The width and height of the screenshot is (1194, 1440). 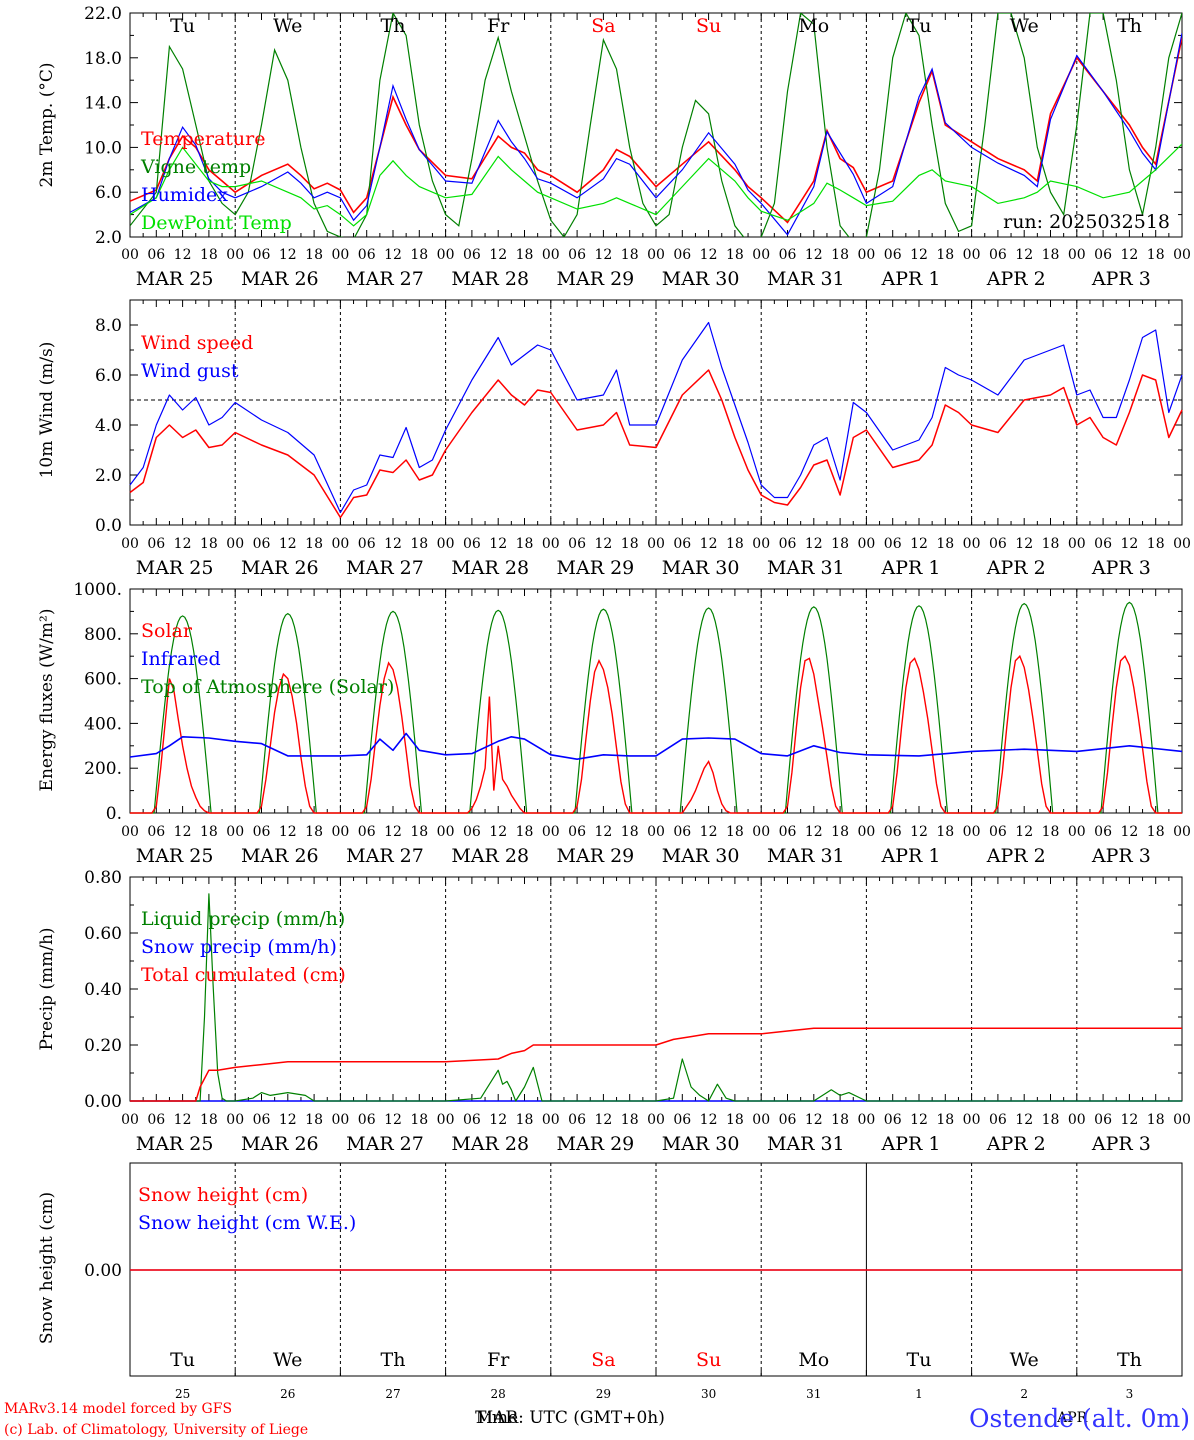 I want to click on legend-wind-gust: Wind gust, so click(x=190, y=371).